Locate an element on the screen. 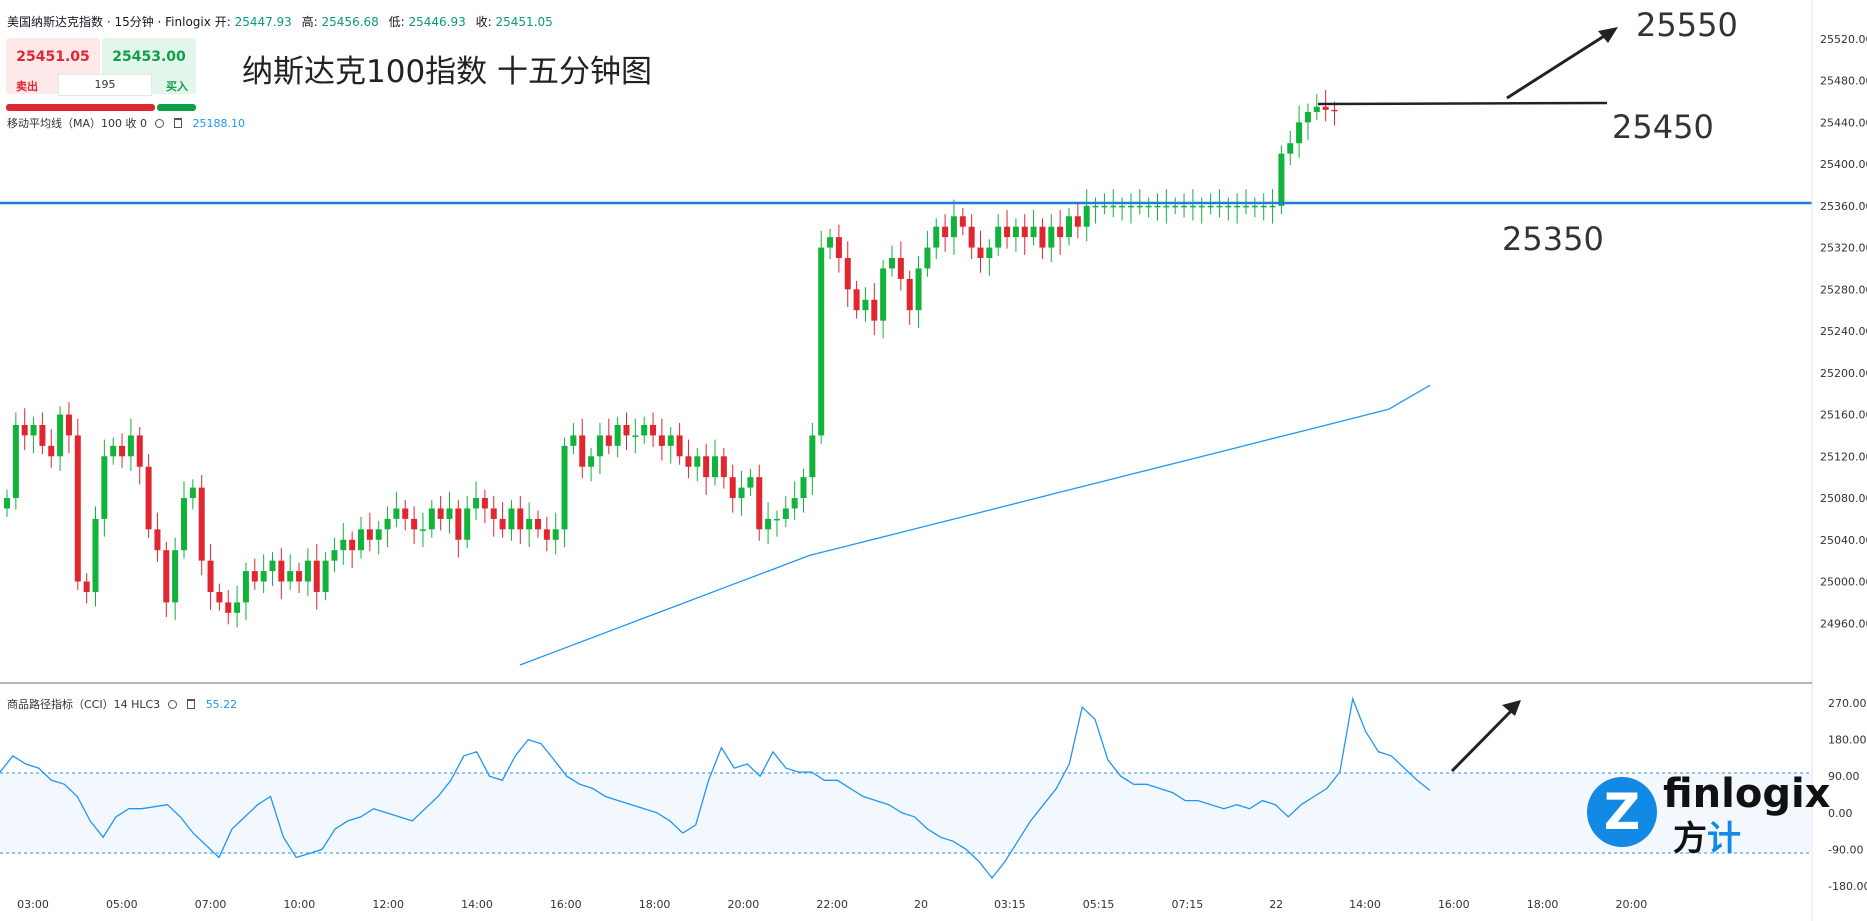 This screenshot has width=1867, height=921. price-tick-label: 24960.00 is located at coordinates (1843, 623).